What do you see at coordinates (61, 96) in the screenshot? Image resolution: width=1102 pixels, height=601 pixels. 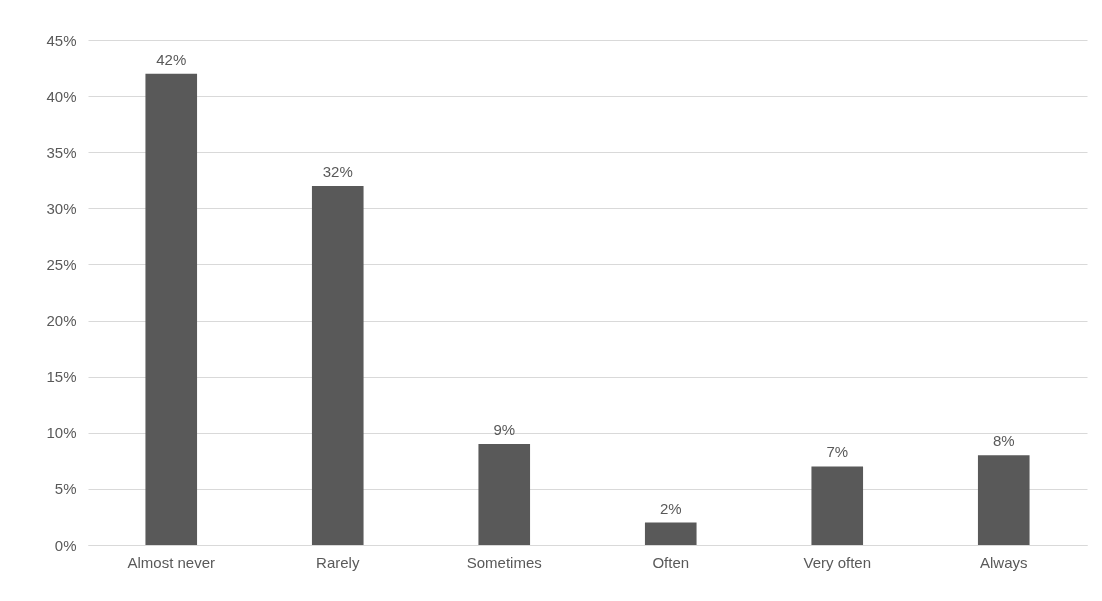 I see `y-tick-label: 40%` at bounding box center [61, 96].